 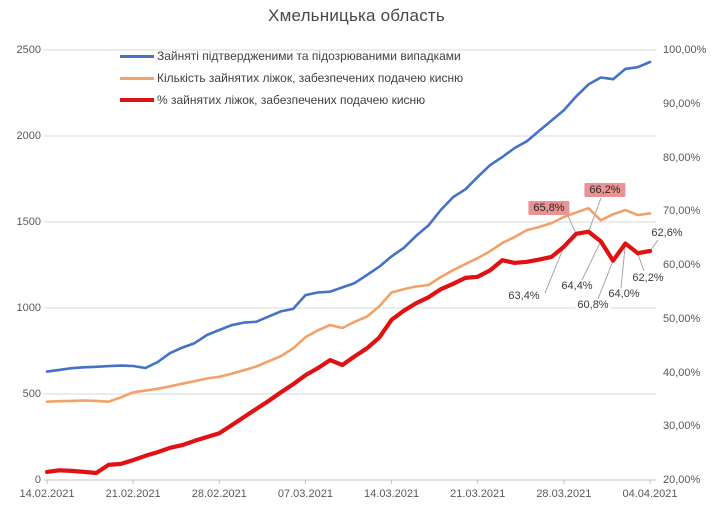 What do you see at coordinates (549, 208) in the screenshot?
I see `data-label-highlighted: 65,8%` at bounding box center [549, 208].